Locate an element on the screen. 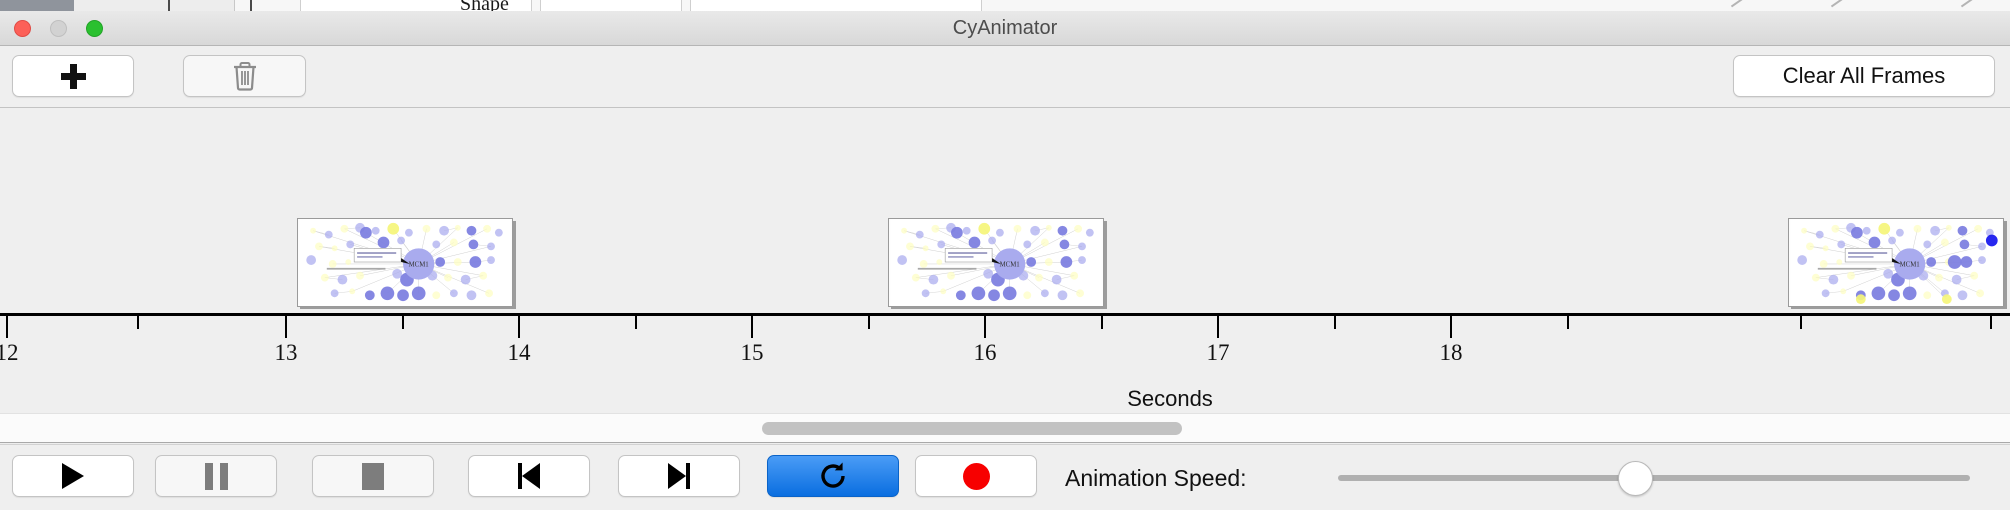 The height and width of the screenshot is (510, 2010). skip-back-icon is located at coordinates (529, 476).